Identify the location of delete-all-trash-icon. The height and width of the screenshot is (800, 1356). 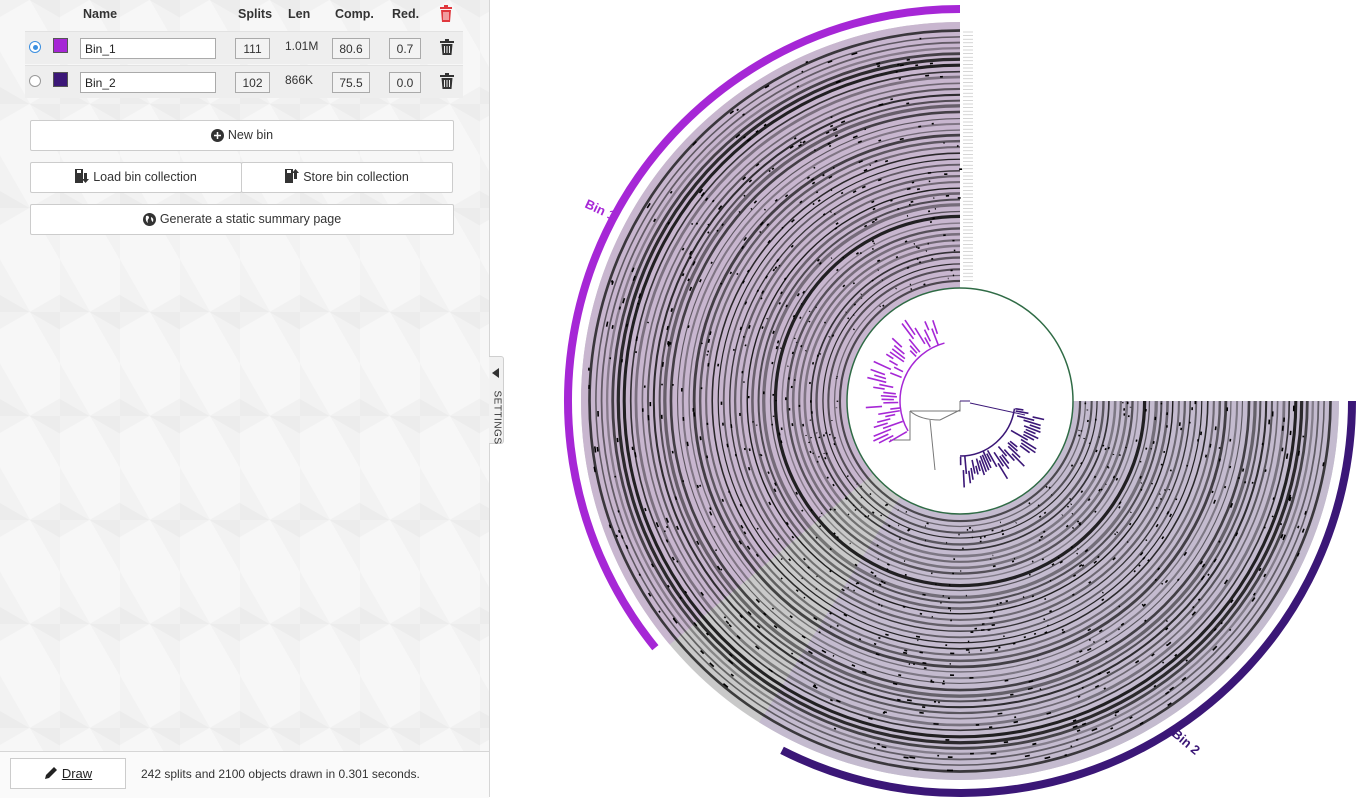
(446, 13).